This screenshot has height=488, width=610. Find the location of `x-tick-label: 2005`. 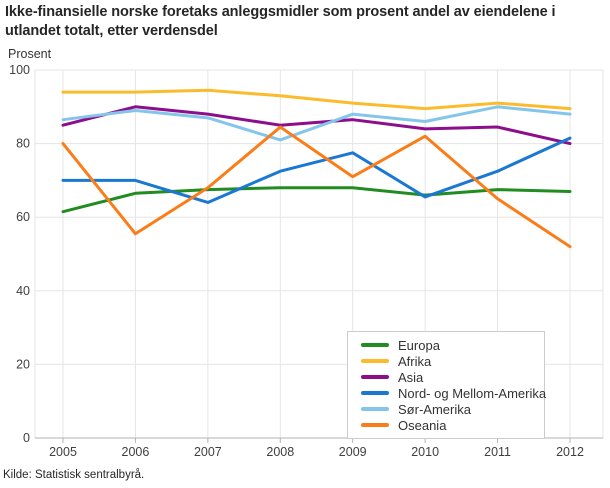

x-tick-label: 2005 is located at coordinates (63, 452).